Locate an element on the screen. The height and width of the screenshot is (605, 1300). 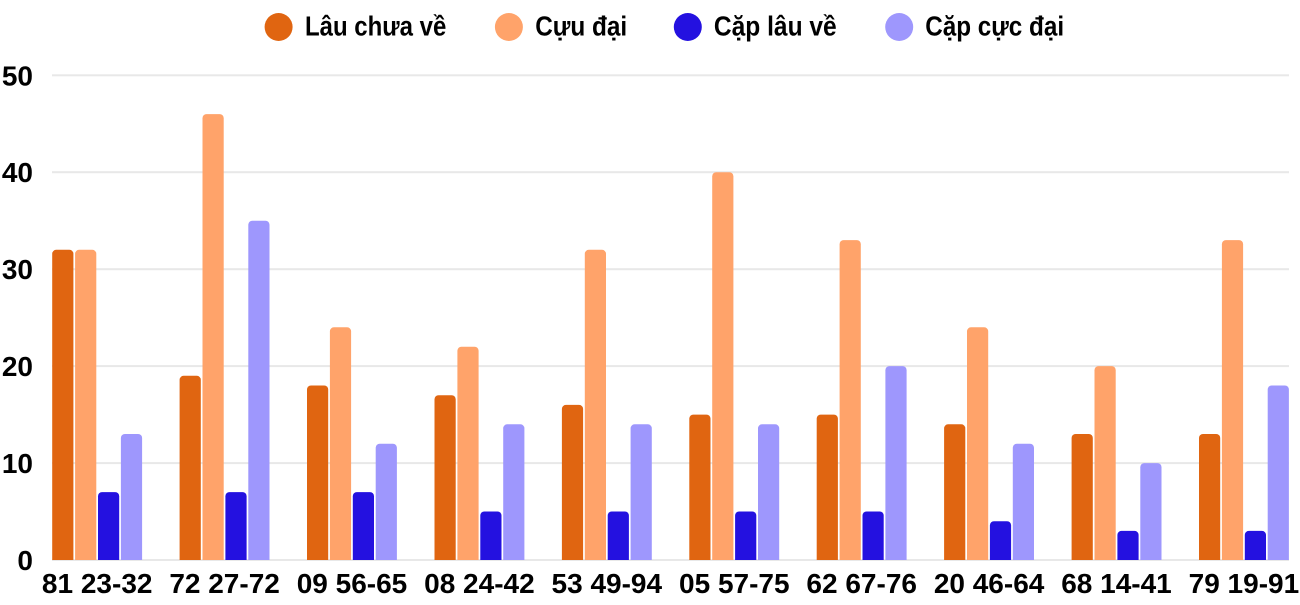
svg-text: 81 23-32 is located at coordinates (97, 583).